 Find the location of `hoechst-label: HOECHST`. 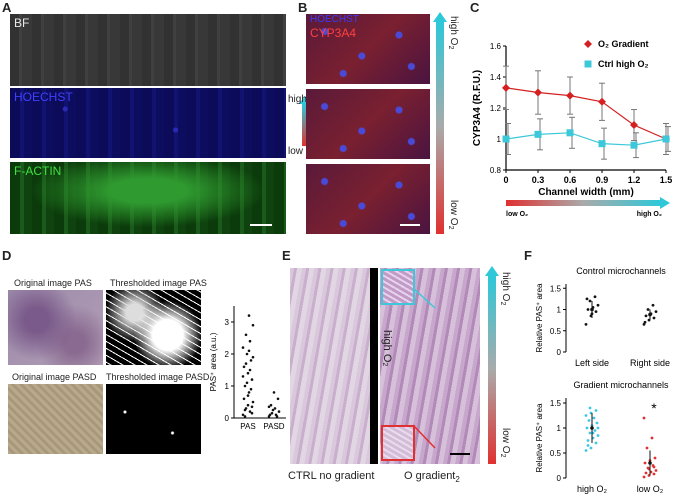

hoechst-label: HOECHST is located at coordinates (43, 97).